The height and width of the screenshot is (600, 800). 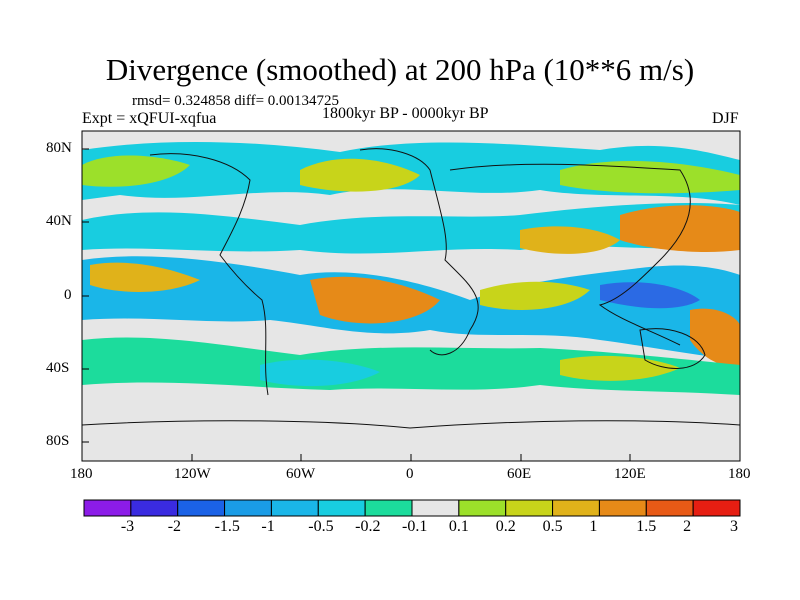 What do you see at coordinates (127, 526) in the screenshot?
I see `colorbar-label: -3` at bounding box center [127, 526].